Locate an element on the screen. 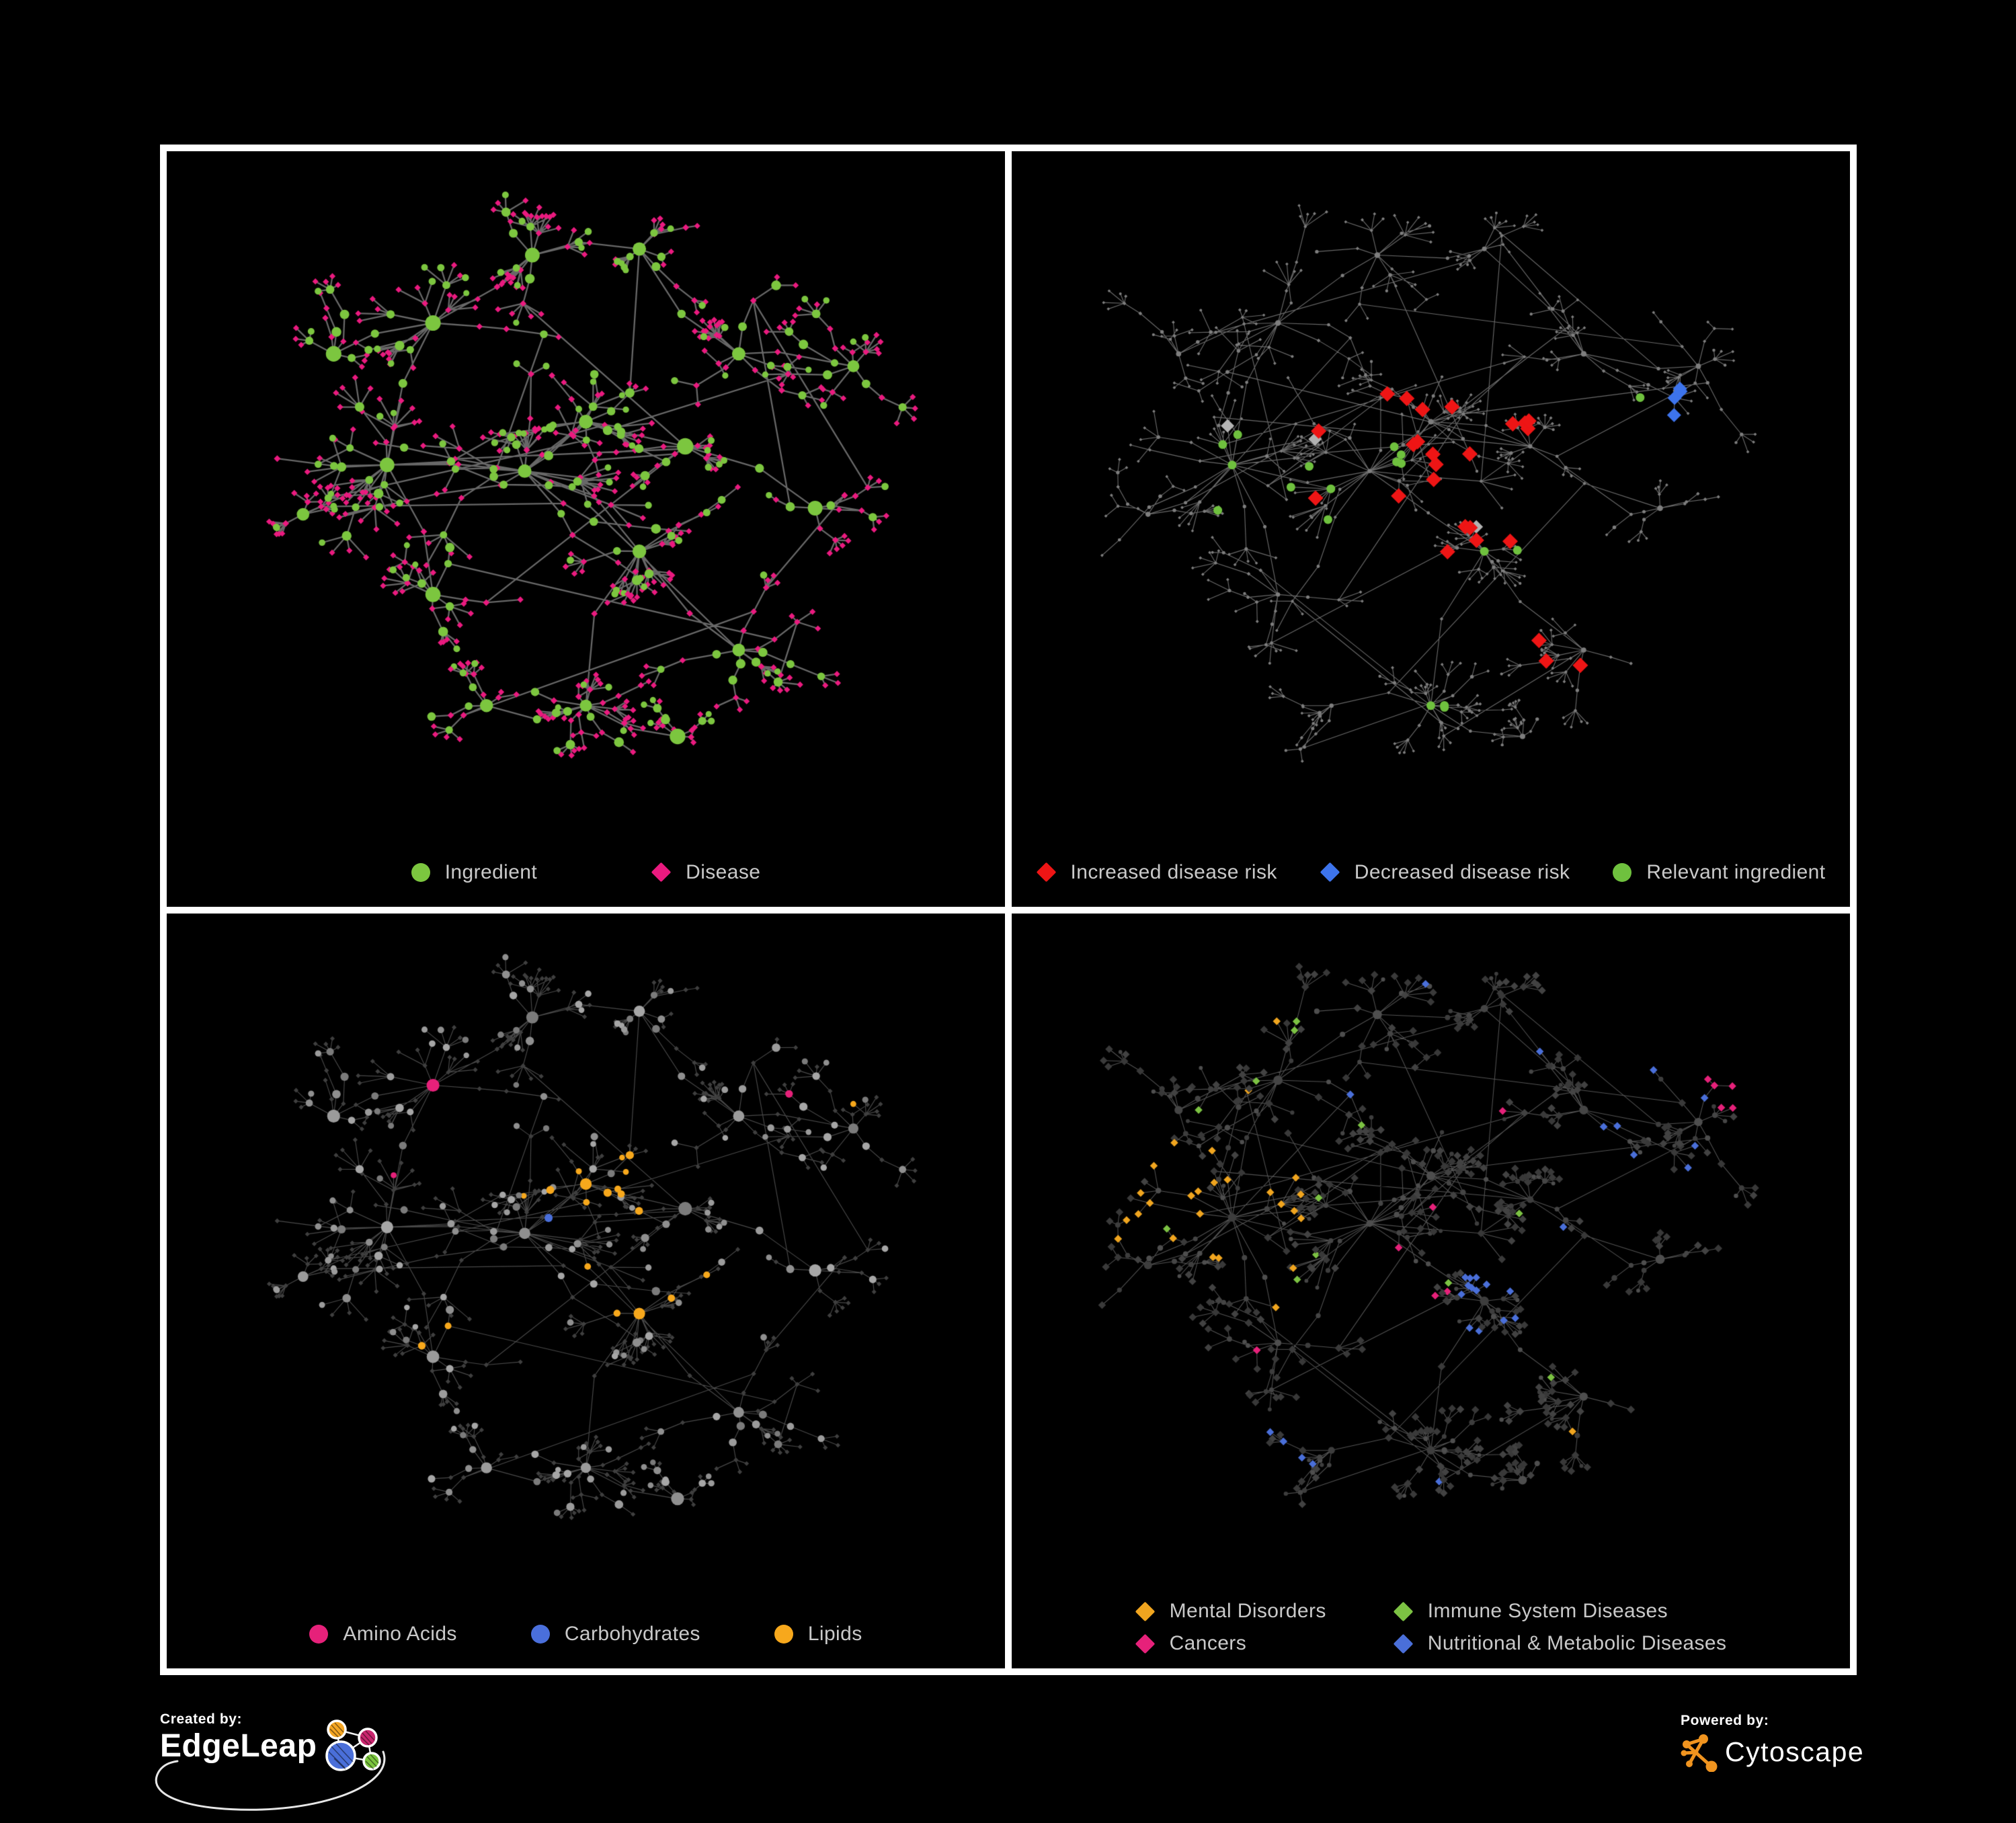  legend-label: Mental Disorders is located at coordinates (1247, 1611).